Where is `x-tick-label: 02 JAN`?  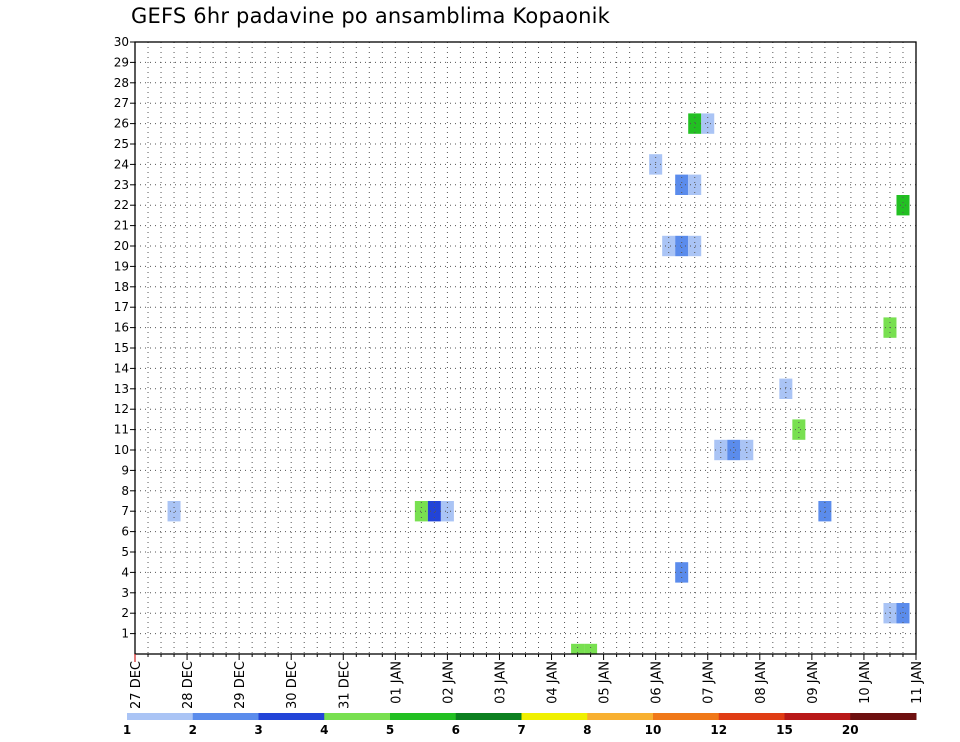
x-tick-label: 02 JAN is located at coordinates (448, 682).